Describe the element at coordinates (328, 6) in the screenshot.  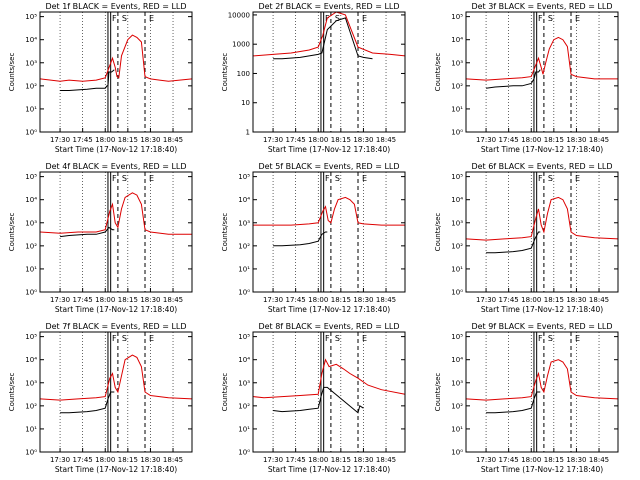
I see `panel-title: Det 2f BLACK = Events, RED = LLD` at that location.